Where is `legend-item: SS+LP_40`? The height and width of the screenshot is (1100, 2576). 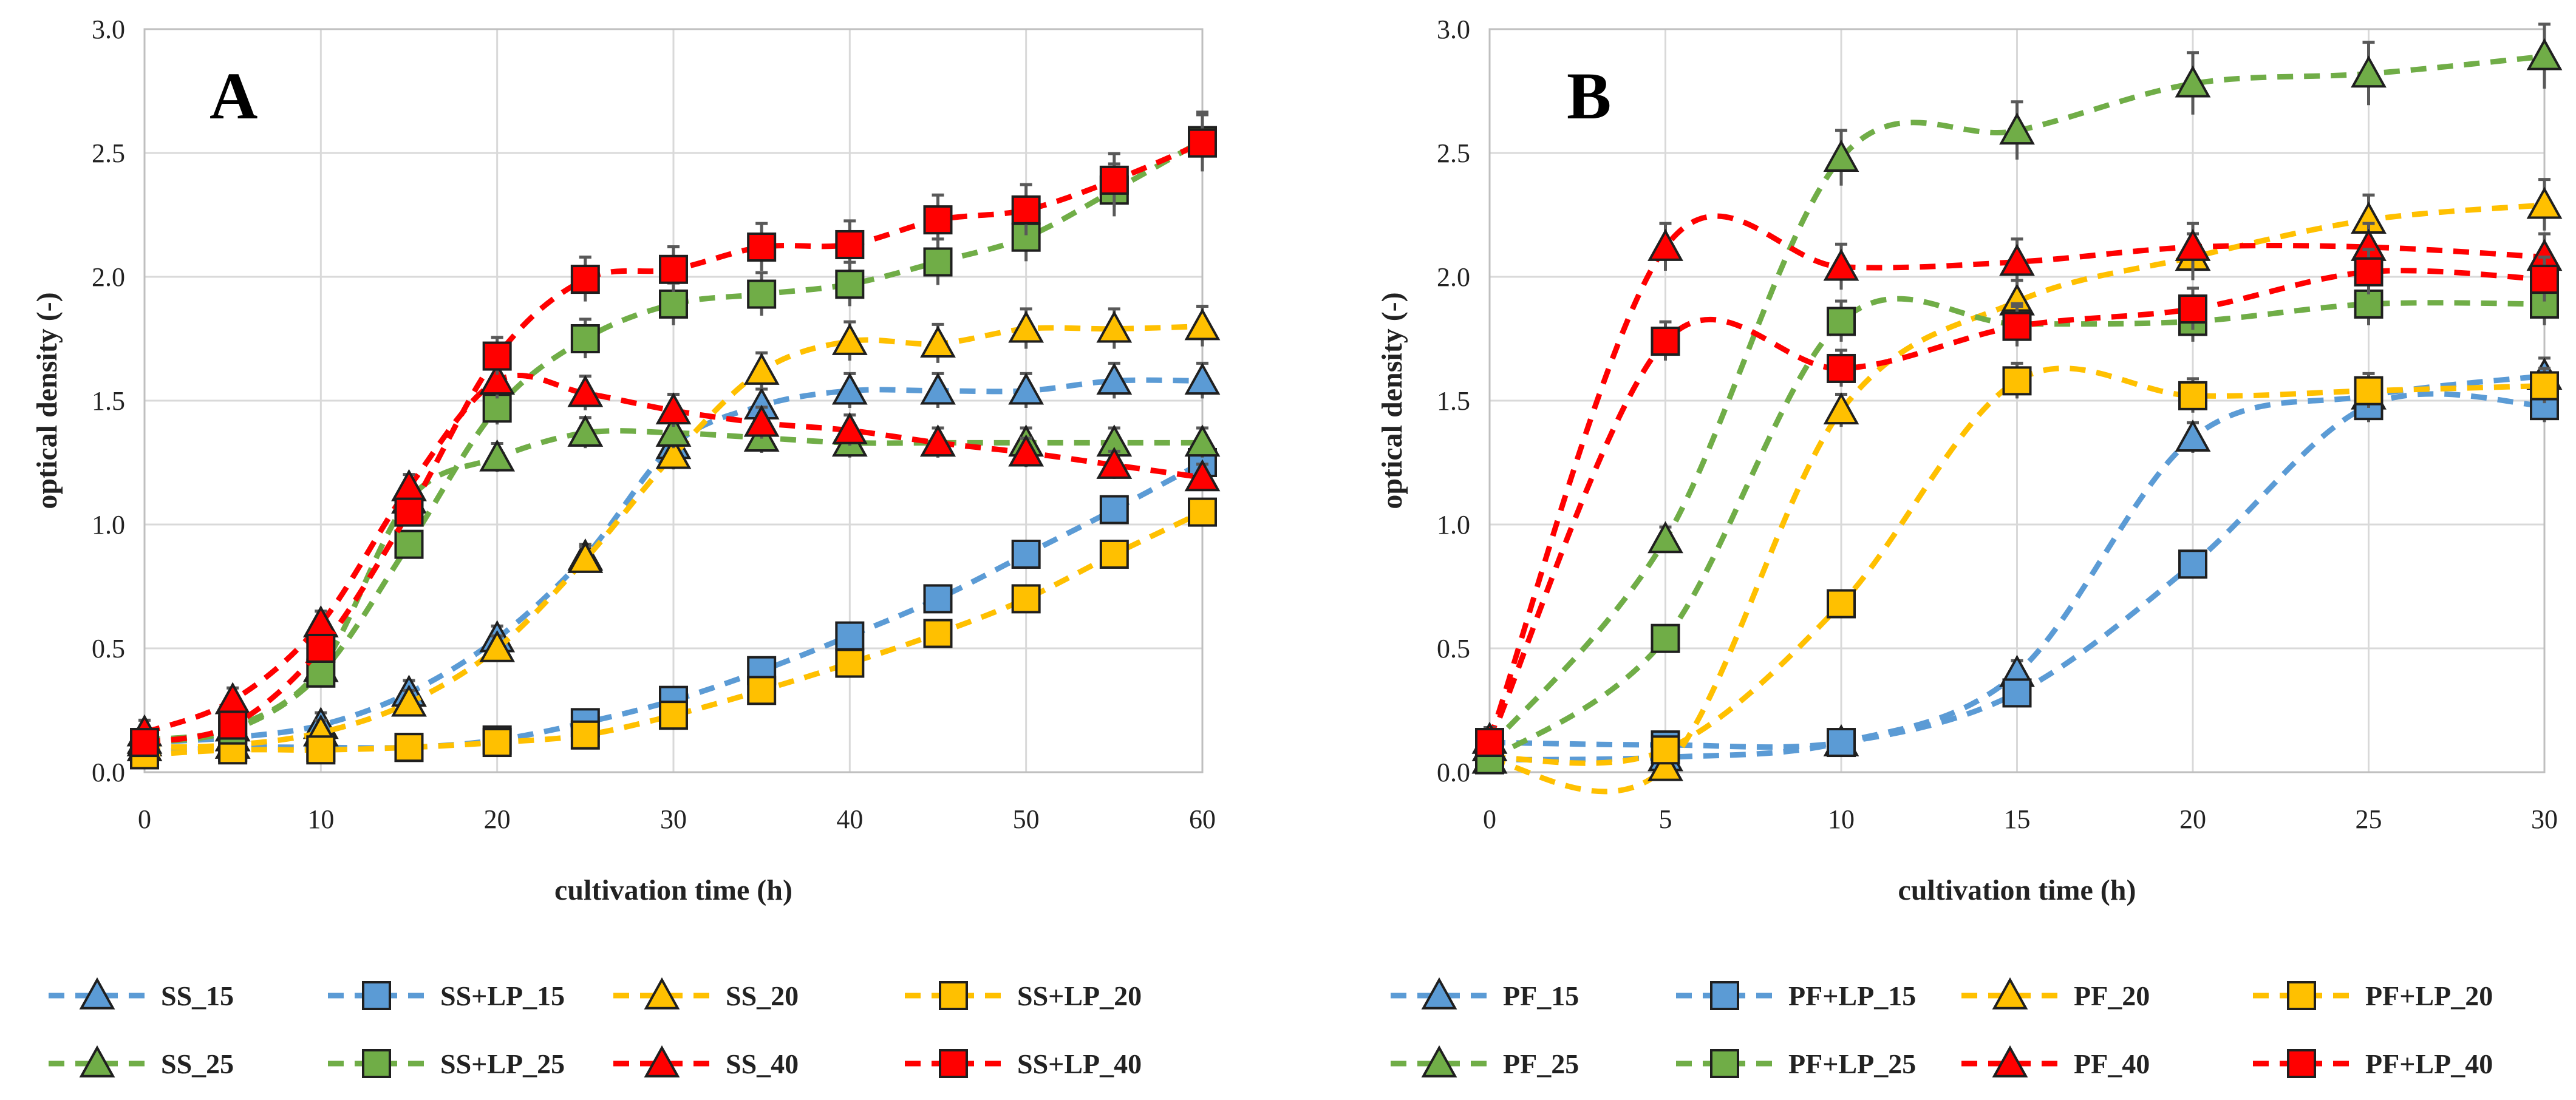
legend-item: SS+LP_40 is located at coordinates (1023, 1063).